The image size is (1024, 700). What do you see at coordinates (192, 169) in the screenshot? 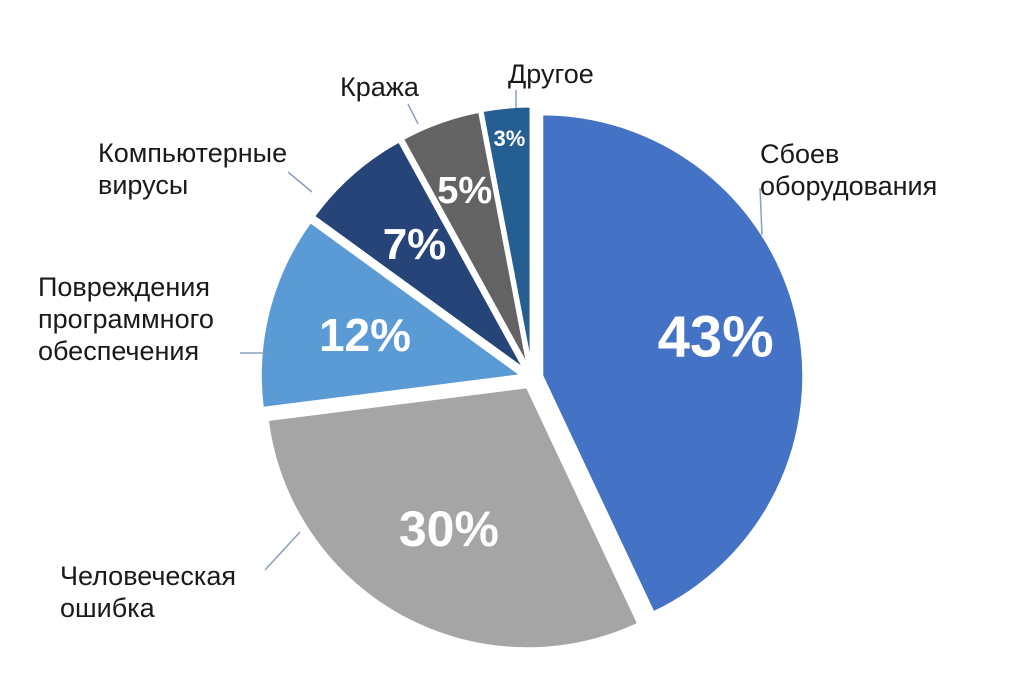
I see `slice-category-label: Компьютерные вирусы` at bounding box center [192, 169].